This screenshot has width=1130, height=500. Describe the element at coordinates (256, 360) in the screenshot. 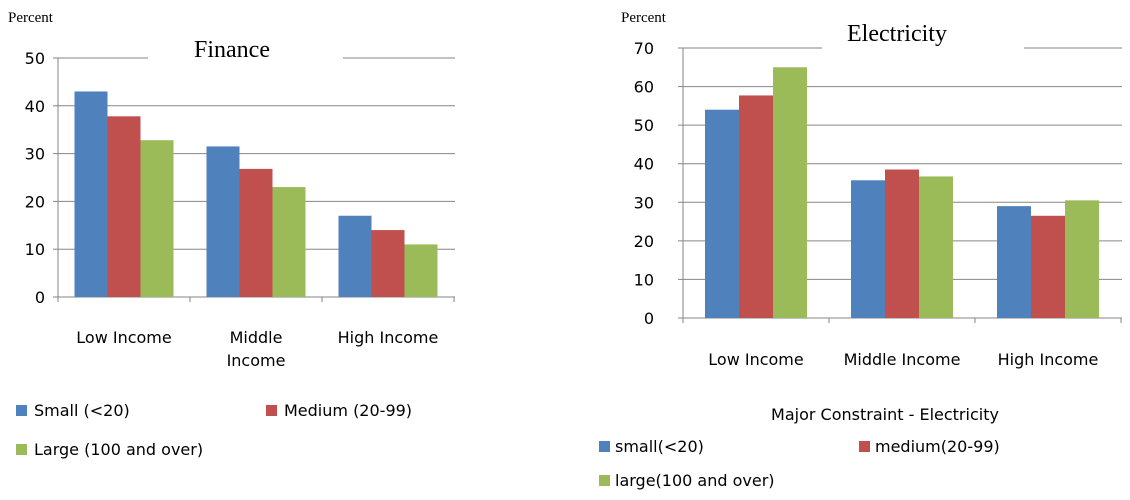

I see `x-tick-label: Income` at that location.